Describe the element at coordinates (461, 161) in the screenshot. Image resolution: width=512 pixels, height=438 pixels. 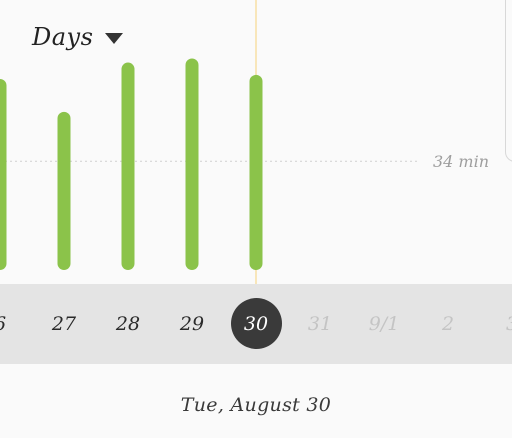
I see `reference-line-label: 34 min` at that location.